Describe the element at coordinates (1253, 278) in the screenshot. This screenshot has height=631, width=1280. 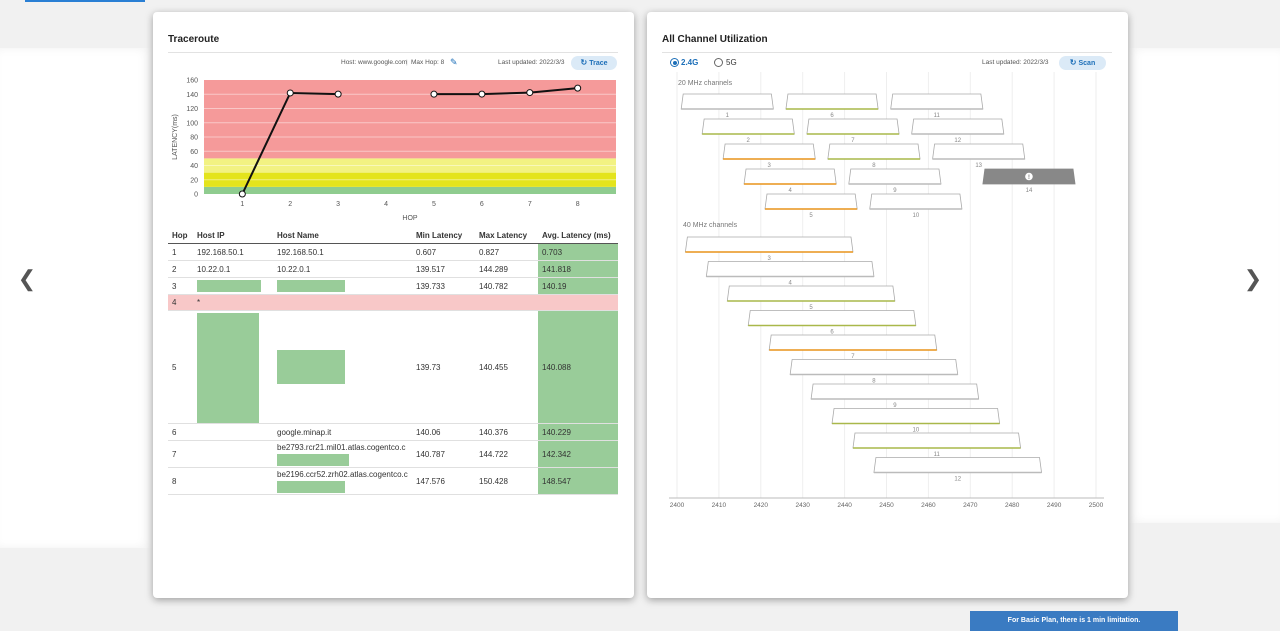
I see `next-arrow-icon: ❯` at that location.